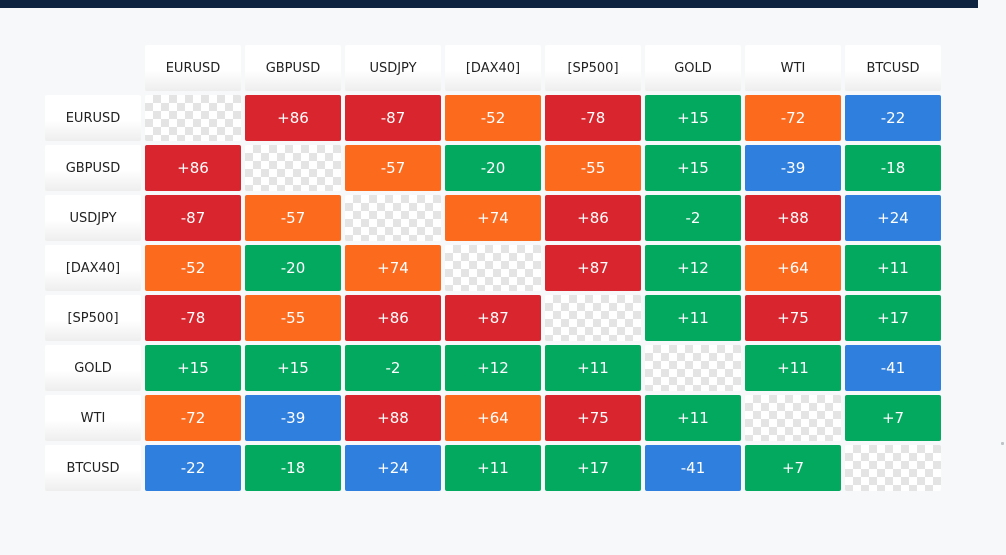 This screenshot has height=555, width=1006. I want to click on correlation-cell-dax40-sp500: +87, so click(593, 268).